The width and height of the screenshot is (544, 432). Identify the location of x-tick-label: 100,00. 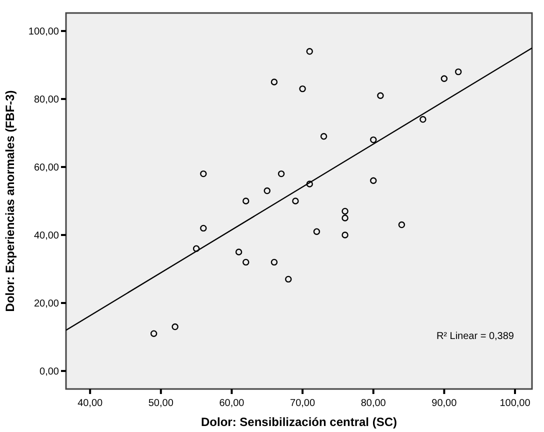
(515, 403).